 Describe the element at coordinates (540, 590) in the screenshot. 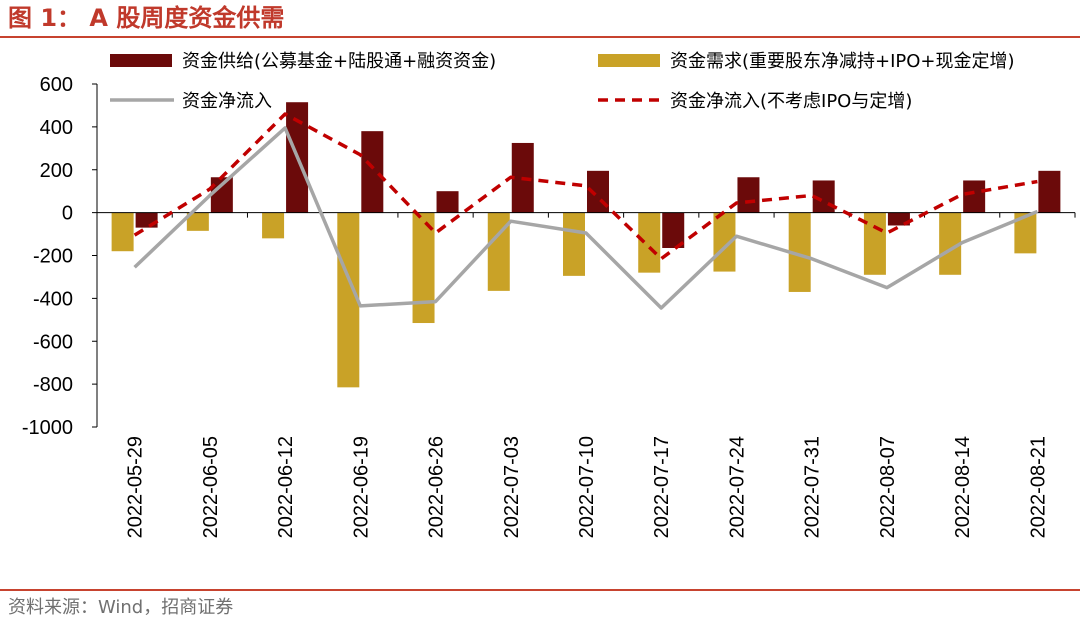

I see `bottom-rule` at that location.